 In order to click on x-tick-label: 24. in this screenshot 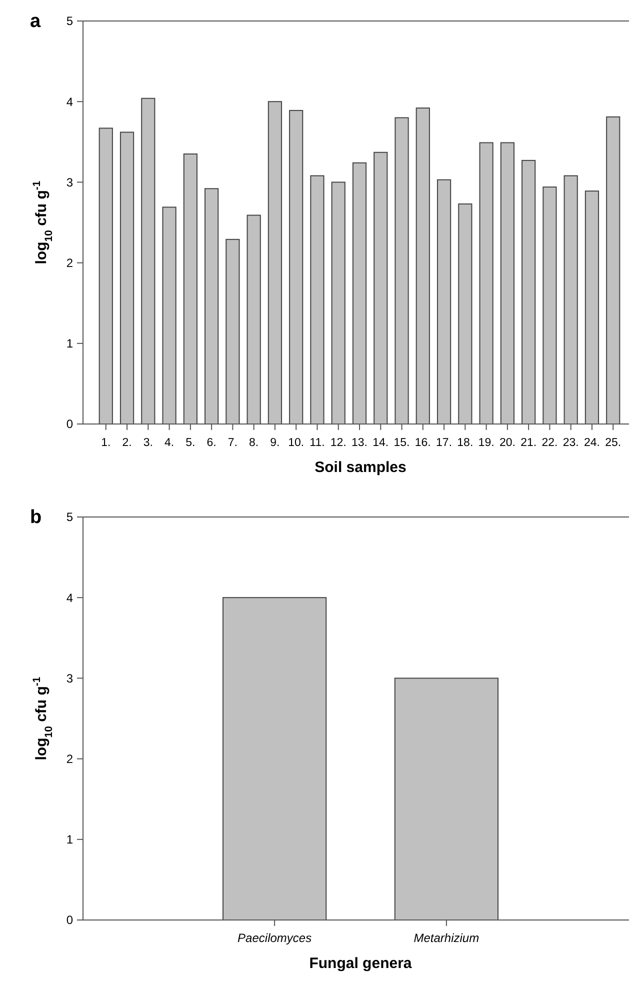, I will do `click(592, 443)`.